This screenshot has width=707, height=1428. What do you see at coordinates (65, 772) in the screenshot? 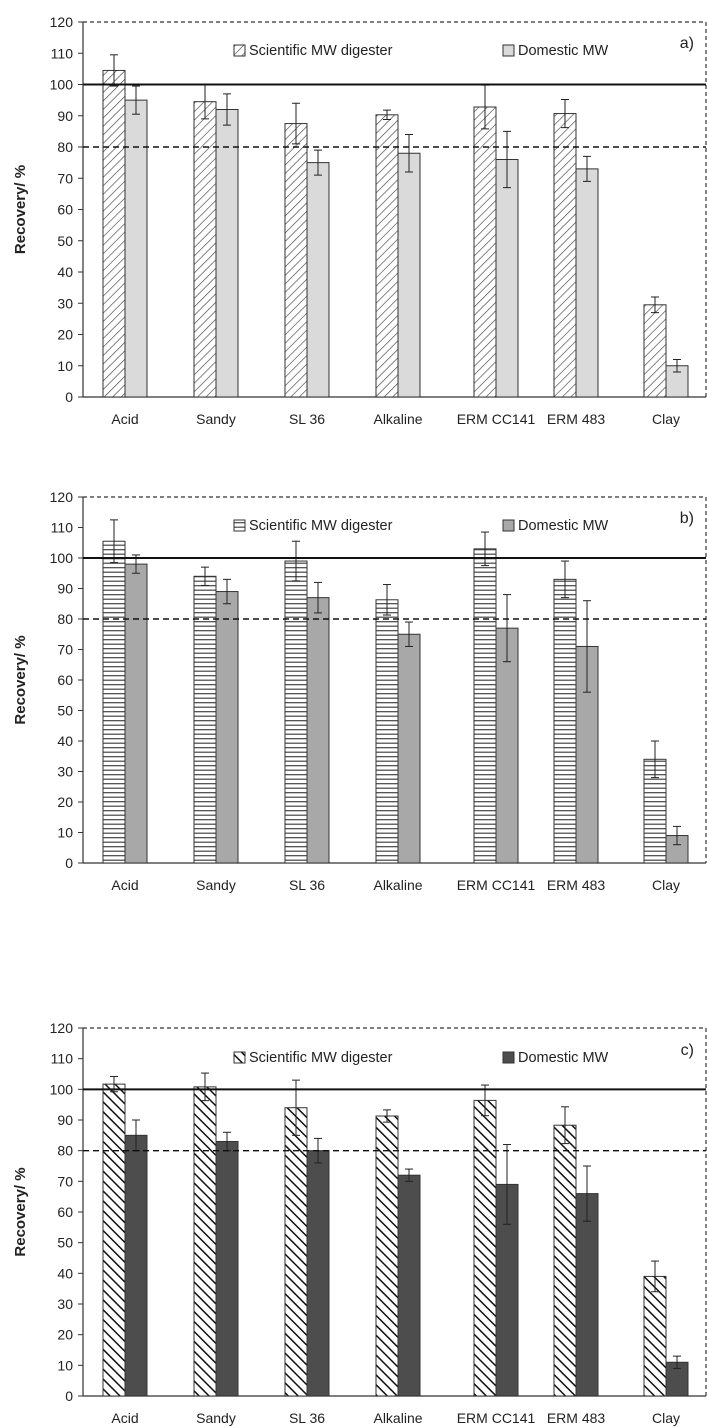
I see `y-tick-label: 30` at bounding box center [65, 772].